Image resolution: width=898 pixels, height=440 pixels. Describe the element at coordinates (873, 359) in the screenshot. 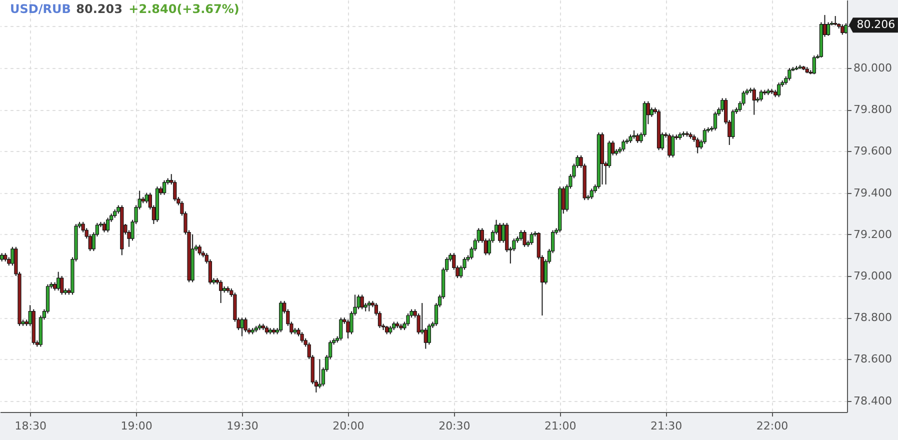

I see `y-tick-label: 78.600` at that location.